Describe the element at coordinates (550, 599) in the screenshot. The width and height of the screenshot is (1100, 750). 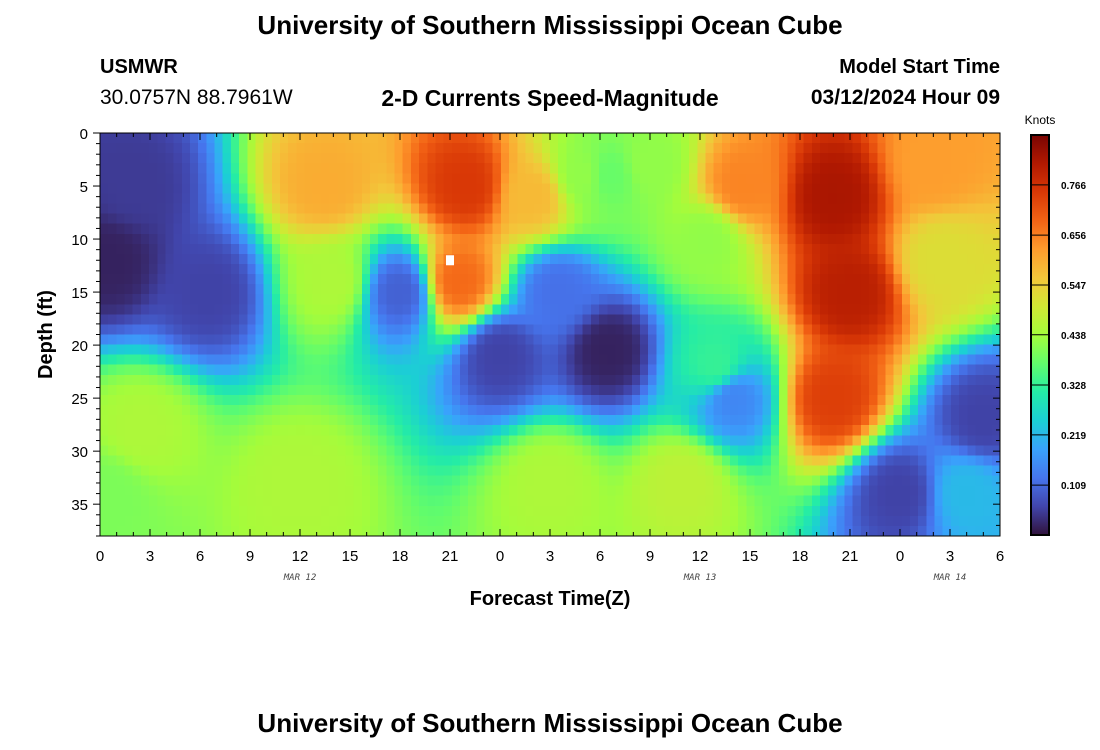
I see `x-axis-title: Forecast Time(Z)` at that location.